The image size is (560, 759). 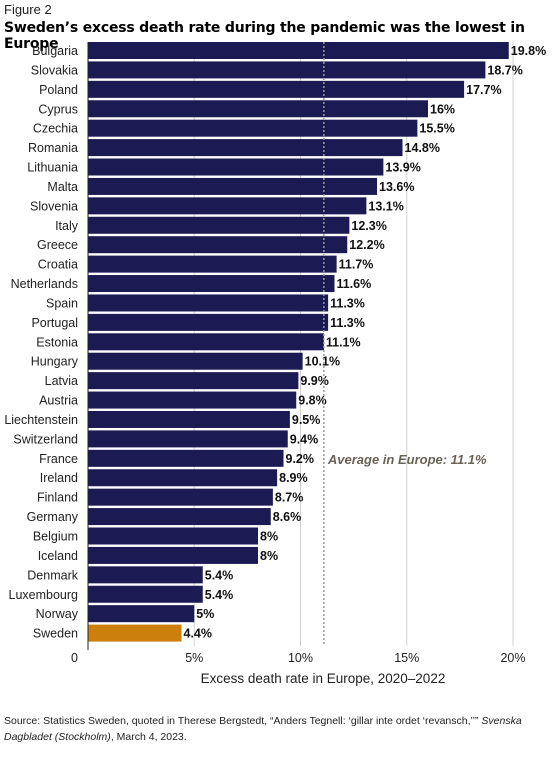 What do you see at coordinates (62, 187) in the screenshot?
I see `category-label-7: Malta` at bounding box center [62, 187].